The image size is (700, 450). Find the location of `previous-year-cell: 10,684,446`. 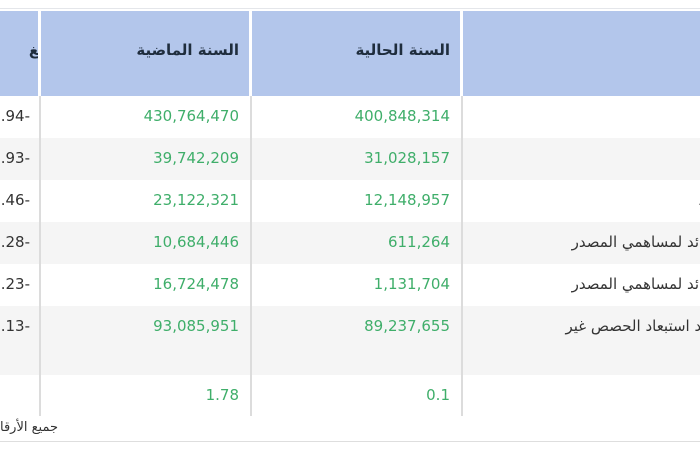

previous-year-cell: 10,684,446 is located at coordinates (196, 242).